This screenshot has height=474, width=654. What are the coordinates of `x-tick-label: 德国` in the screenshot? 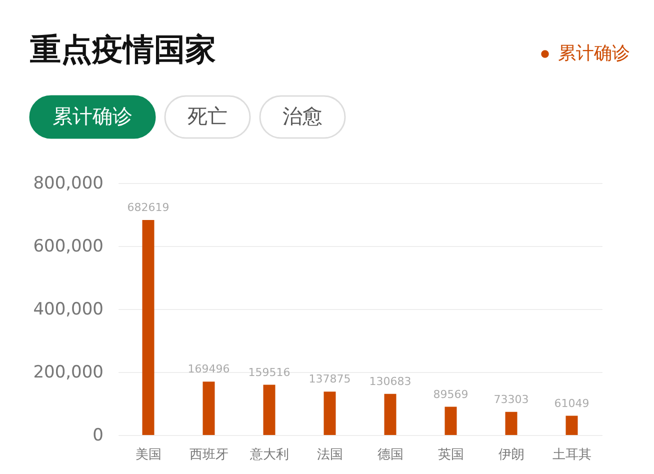 It's located at (390, 455).